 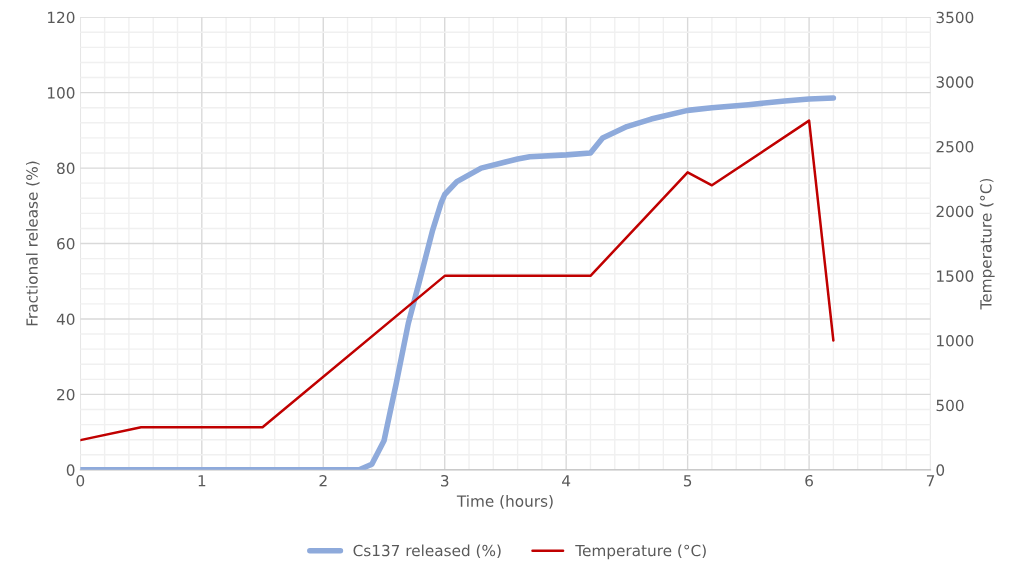 I want to click on y2-axis-title: Temperature (°C), so click(x=987, y=244).